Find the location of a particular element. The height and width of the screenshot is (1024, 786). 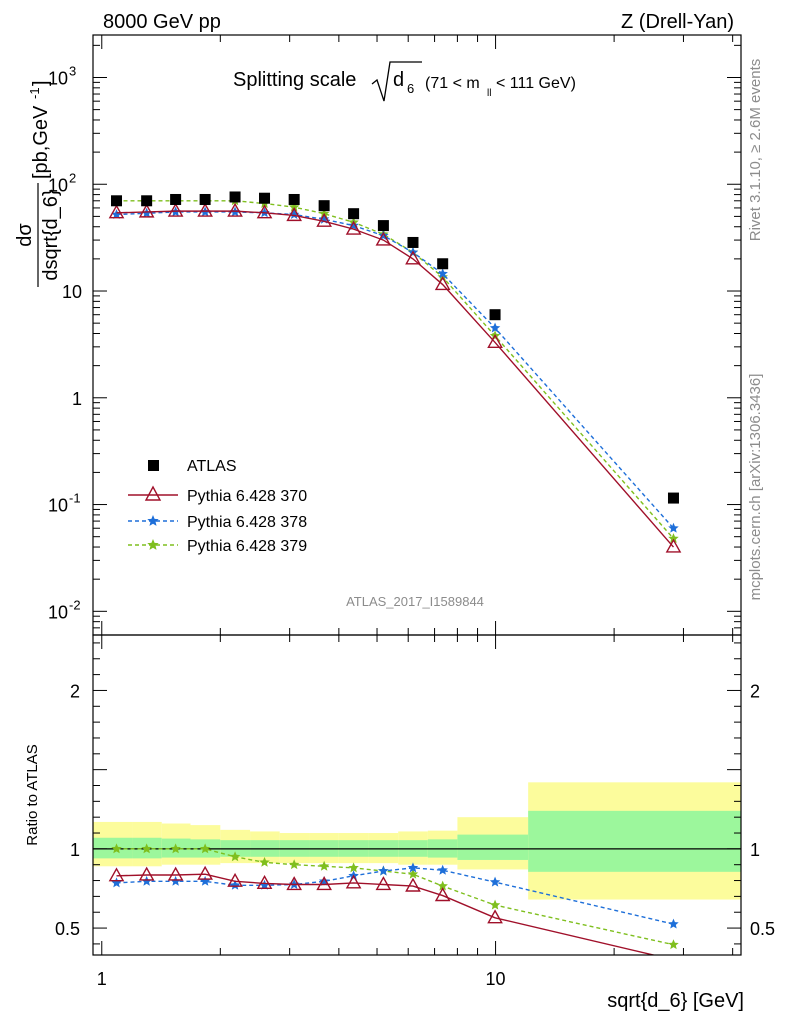

ylabel-unit: [pb,GeV is located at coordinates (41, 142).